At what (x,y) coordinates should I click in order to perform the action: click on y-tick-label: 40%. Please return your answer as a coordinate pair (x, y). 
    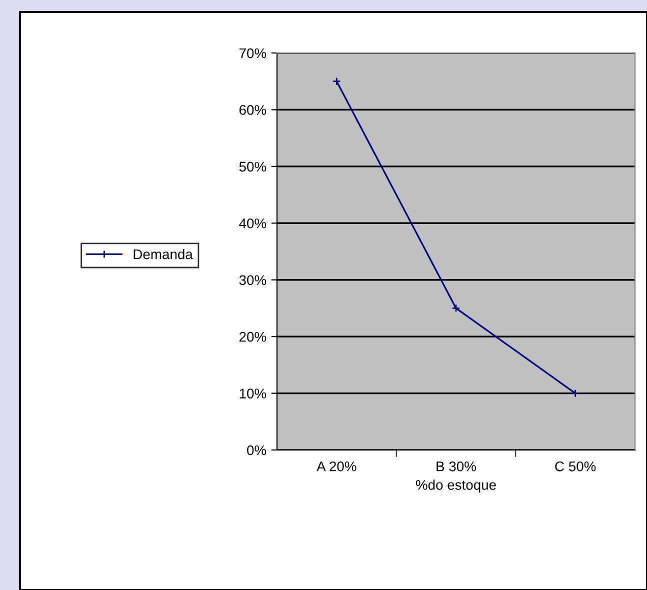
    Looking at the image, I should click on (252, 223).